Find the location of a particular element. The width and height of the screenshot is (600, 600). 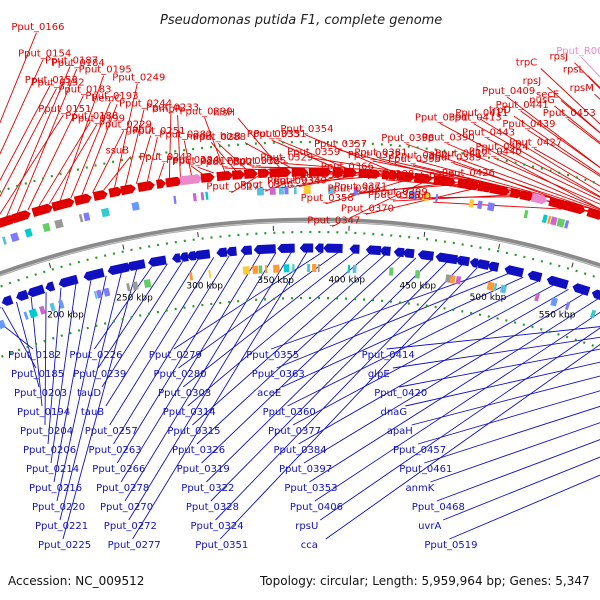

forward-gene-label: Pput_0366 is located at coordinates (347, 166).